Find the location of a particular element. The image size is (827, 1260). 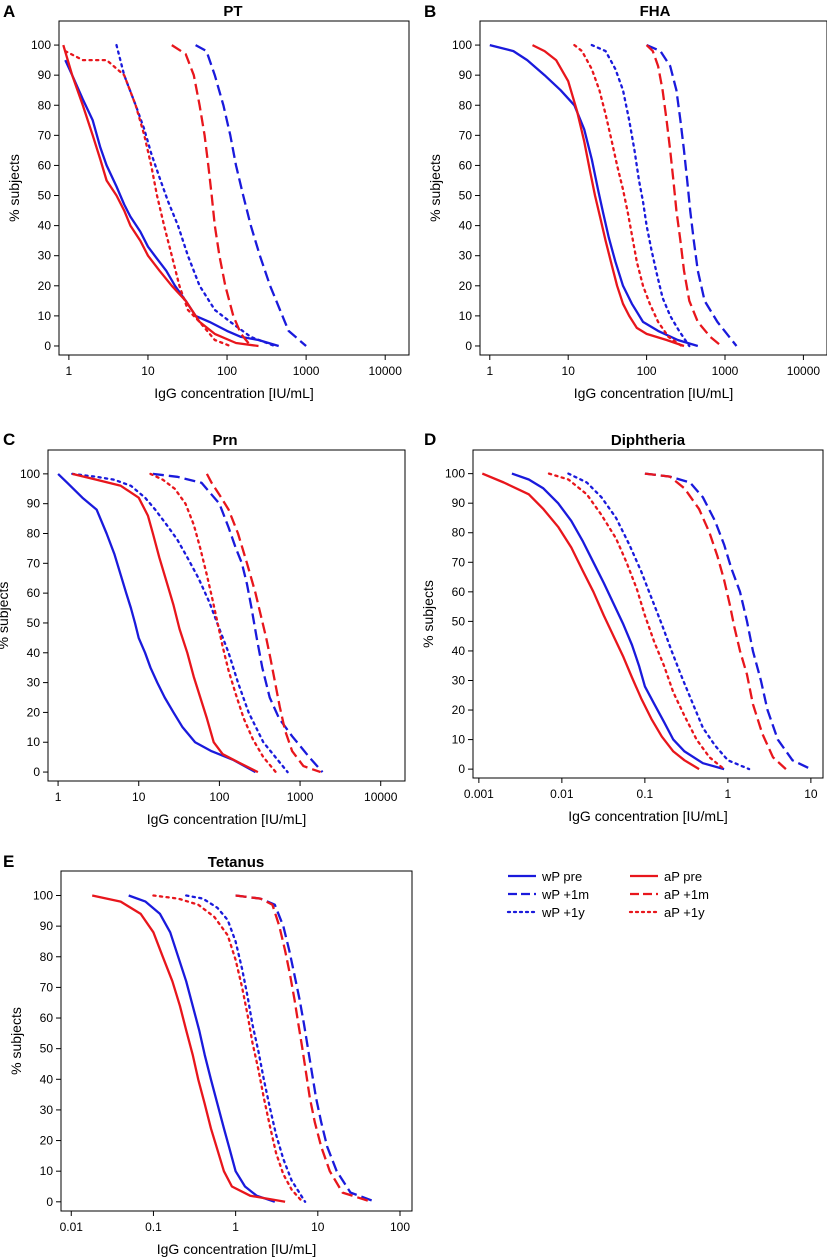

legend-label: wP +1m is located at coordinates (565, 894).